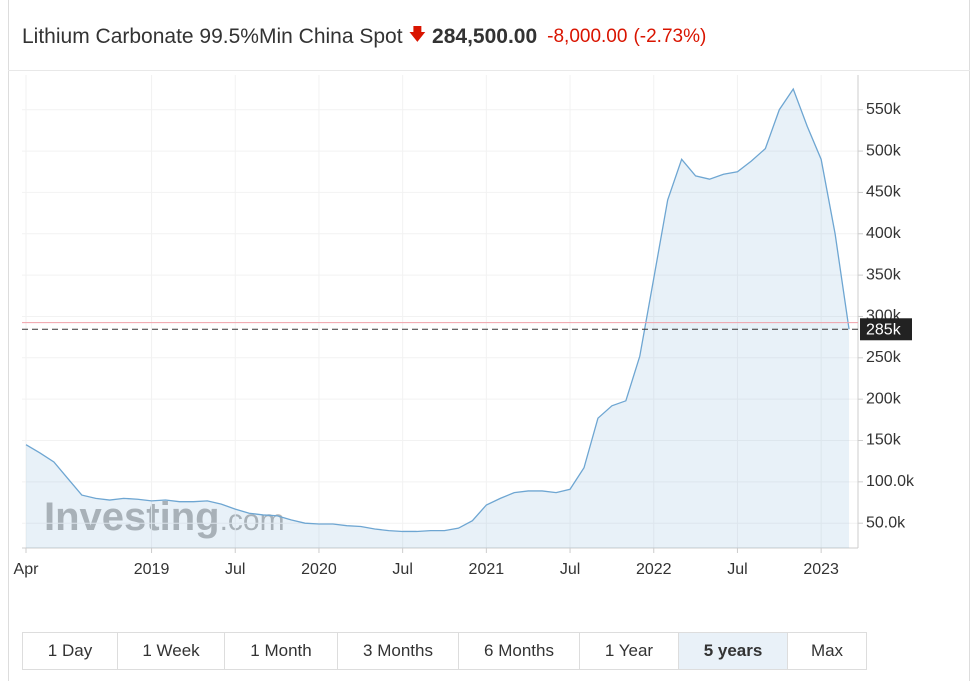 This screenshot has width=978, height=681. What do you see at coordinates (164, 517) in the screenshot?
I see `watermark: Investing.com` at bounding box center [164, 517].